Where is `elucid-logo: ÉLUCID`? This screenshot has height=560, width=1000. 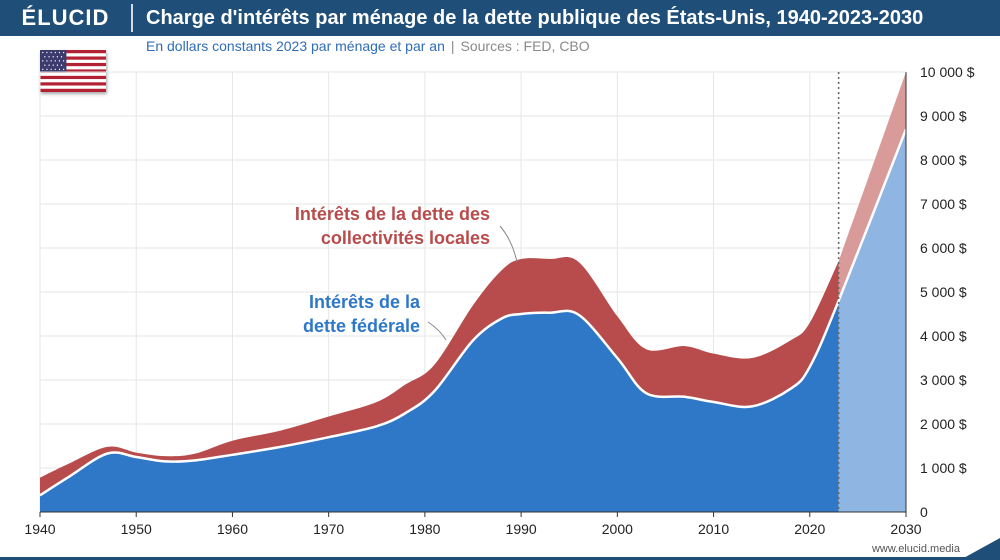 elucid-logo: ÉLUCID is located at coordinates (65, 18).